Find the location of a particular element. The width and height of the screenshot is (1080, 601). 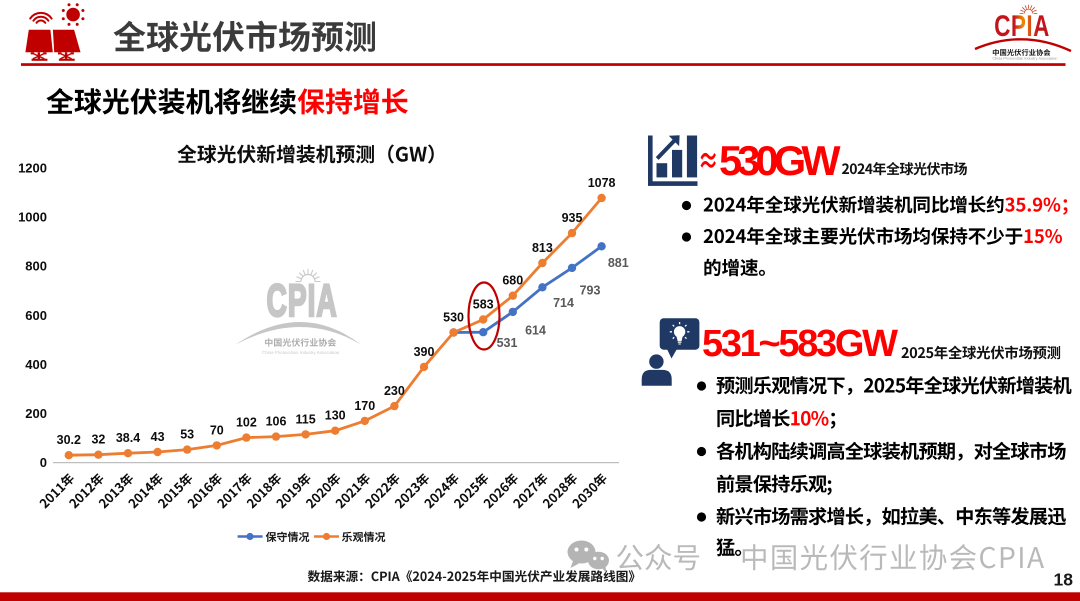

svg-text: 1200 is located at coordinates (32, 168).